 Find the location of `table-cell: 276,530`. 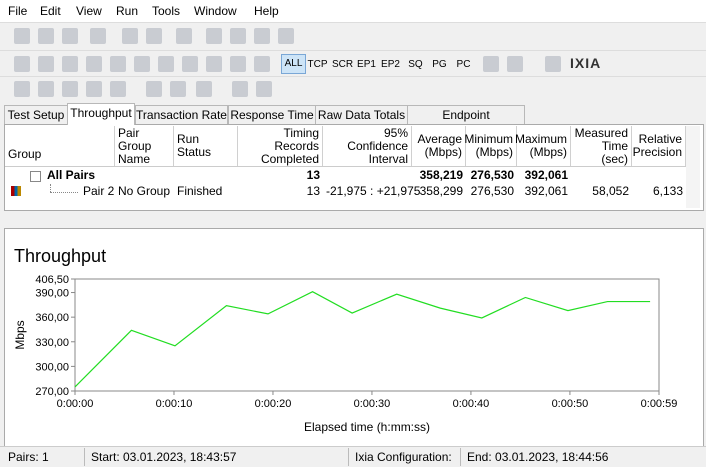

table-cell: 276,530 is located at coordinates (492, 175).